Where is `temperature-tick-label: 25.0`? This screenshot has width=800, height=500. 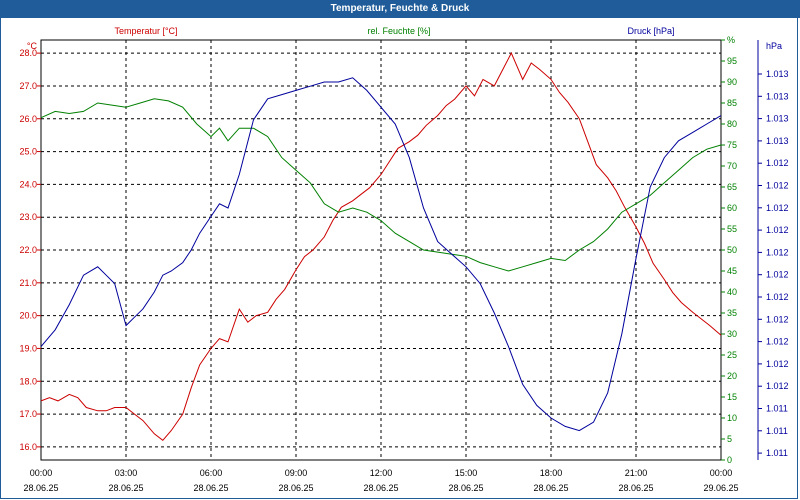
temperature-tick-label: 25.0 is located at coordinates (28, 152).